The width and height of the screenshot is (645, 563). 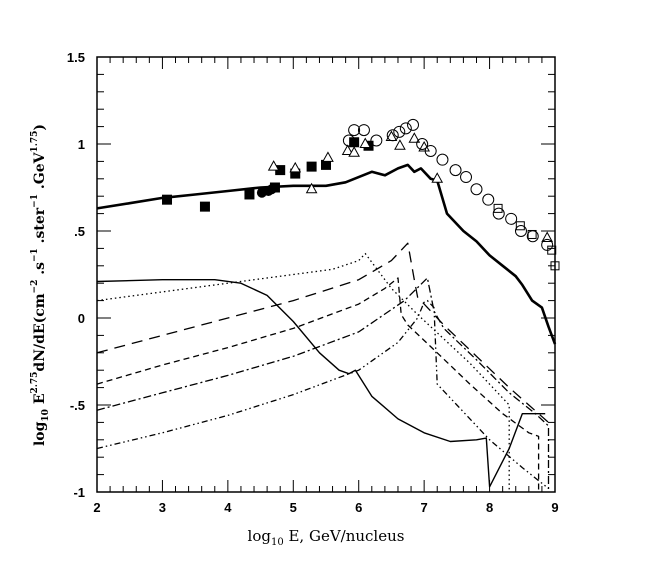 I want to click on x-axis-title-log: log, so click(x=260, y=536).